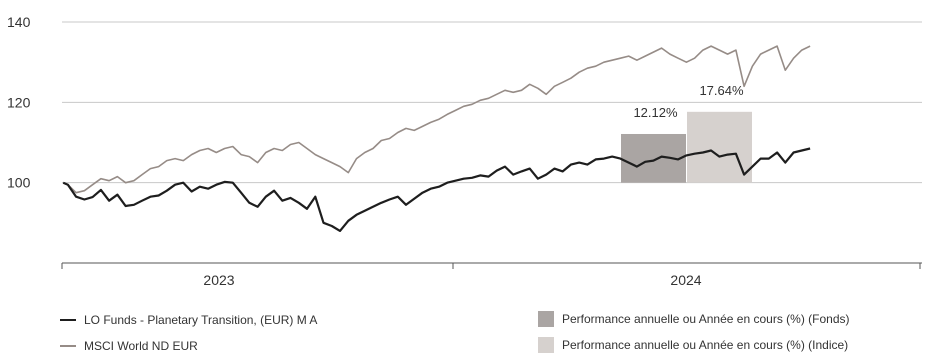 The width and height of the screenshot is (928, 358). I want to click on y-axis-ticks: 100 120 140, so click(19, 102).